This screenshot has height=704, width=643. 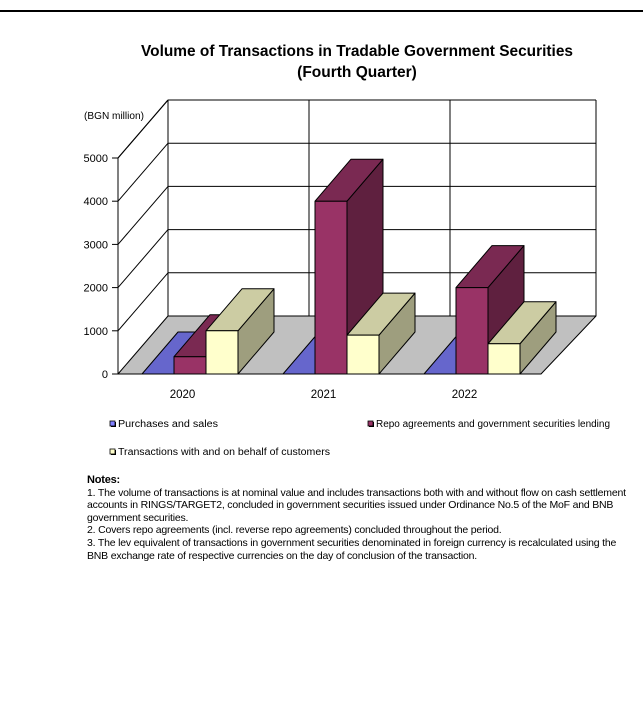 What do you see at coordinates (331, 287) in the screenshot?
I see `bar-2021-s1-front` at bounding box center [331, 287].